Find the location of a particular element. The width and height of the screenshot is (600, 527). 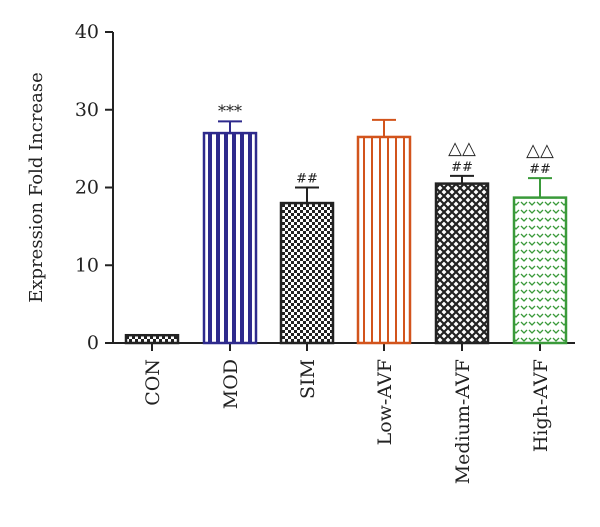

y-tick-label: 30 is located at coordinates (87, 110).